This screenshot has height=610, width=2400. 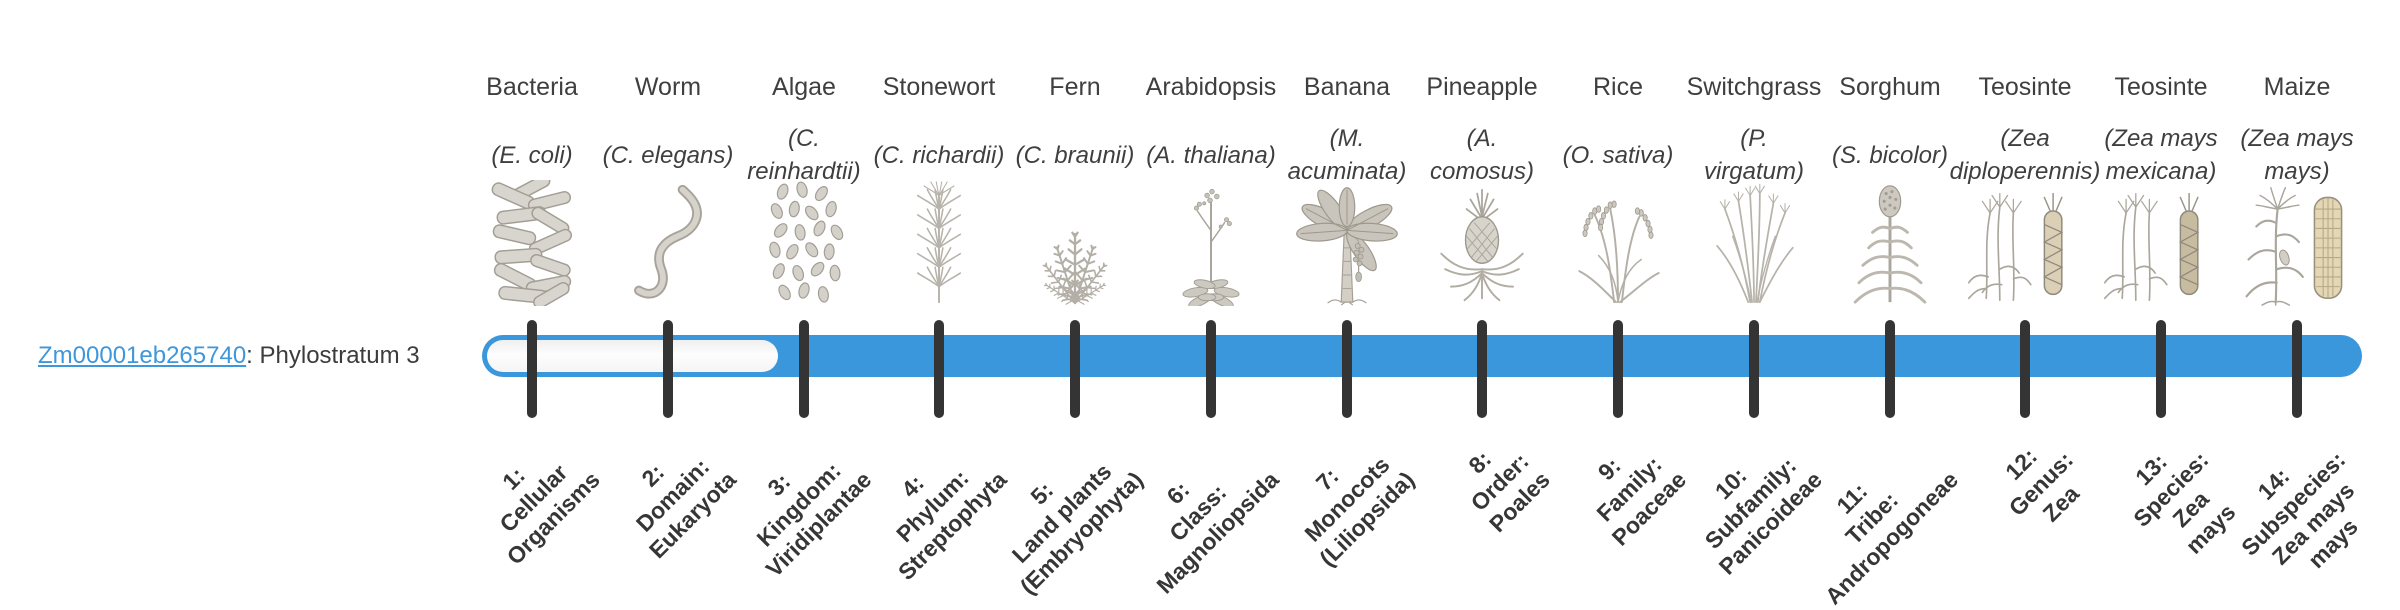 I want to click on stratum-label: 9: Family: Poaceae, so click(x=1641, y=501).